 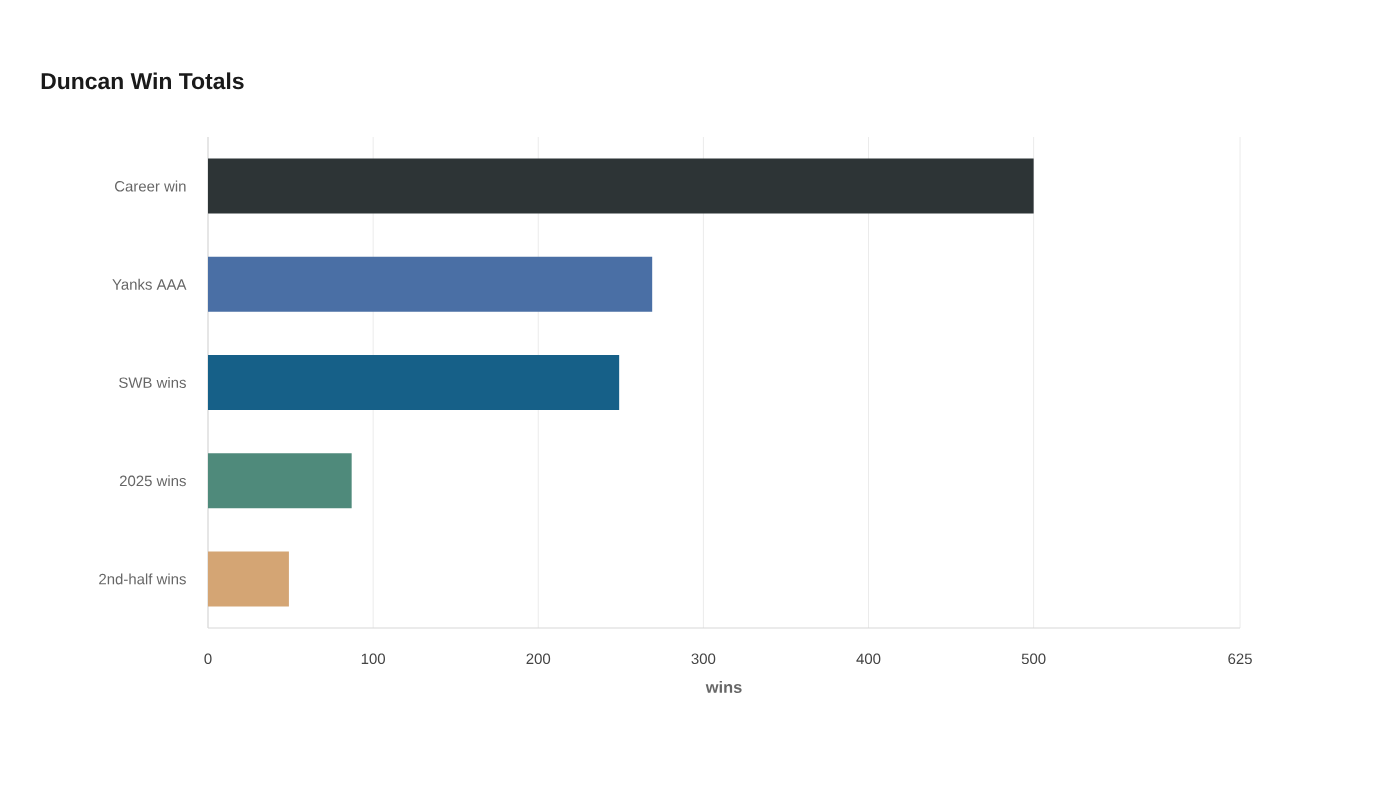 I want to click on y-tick-label: Career win, so click(x=150, y=186).